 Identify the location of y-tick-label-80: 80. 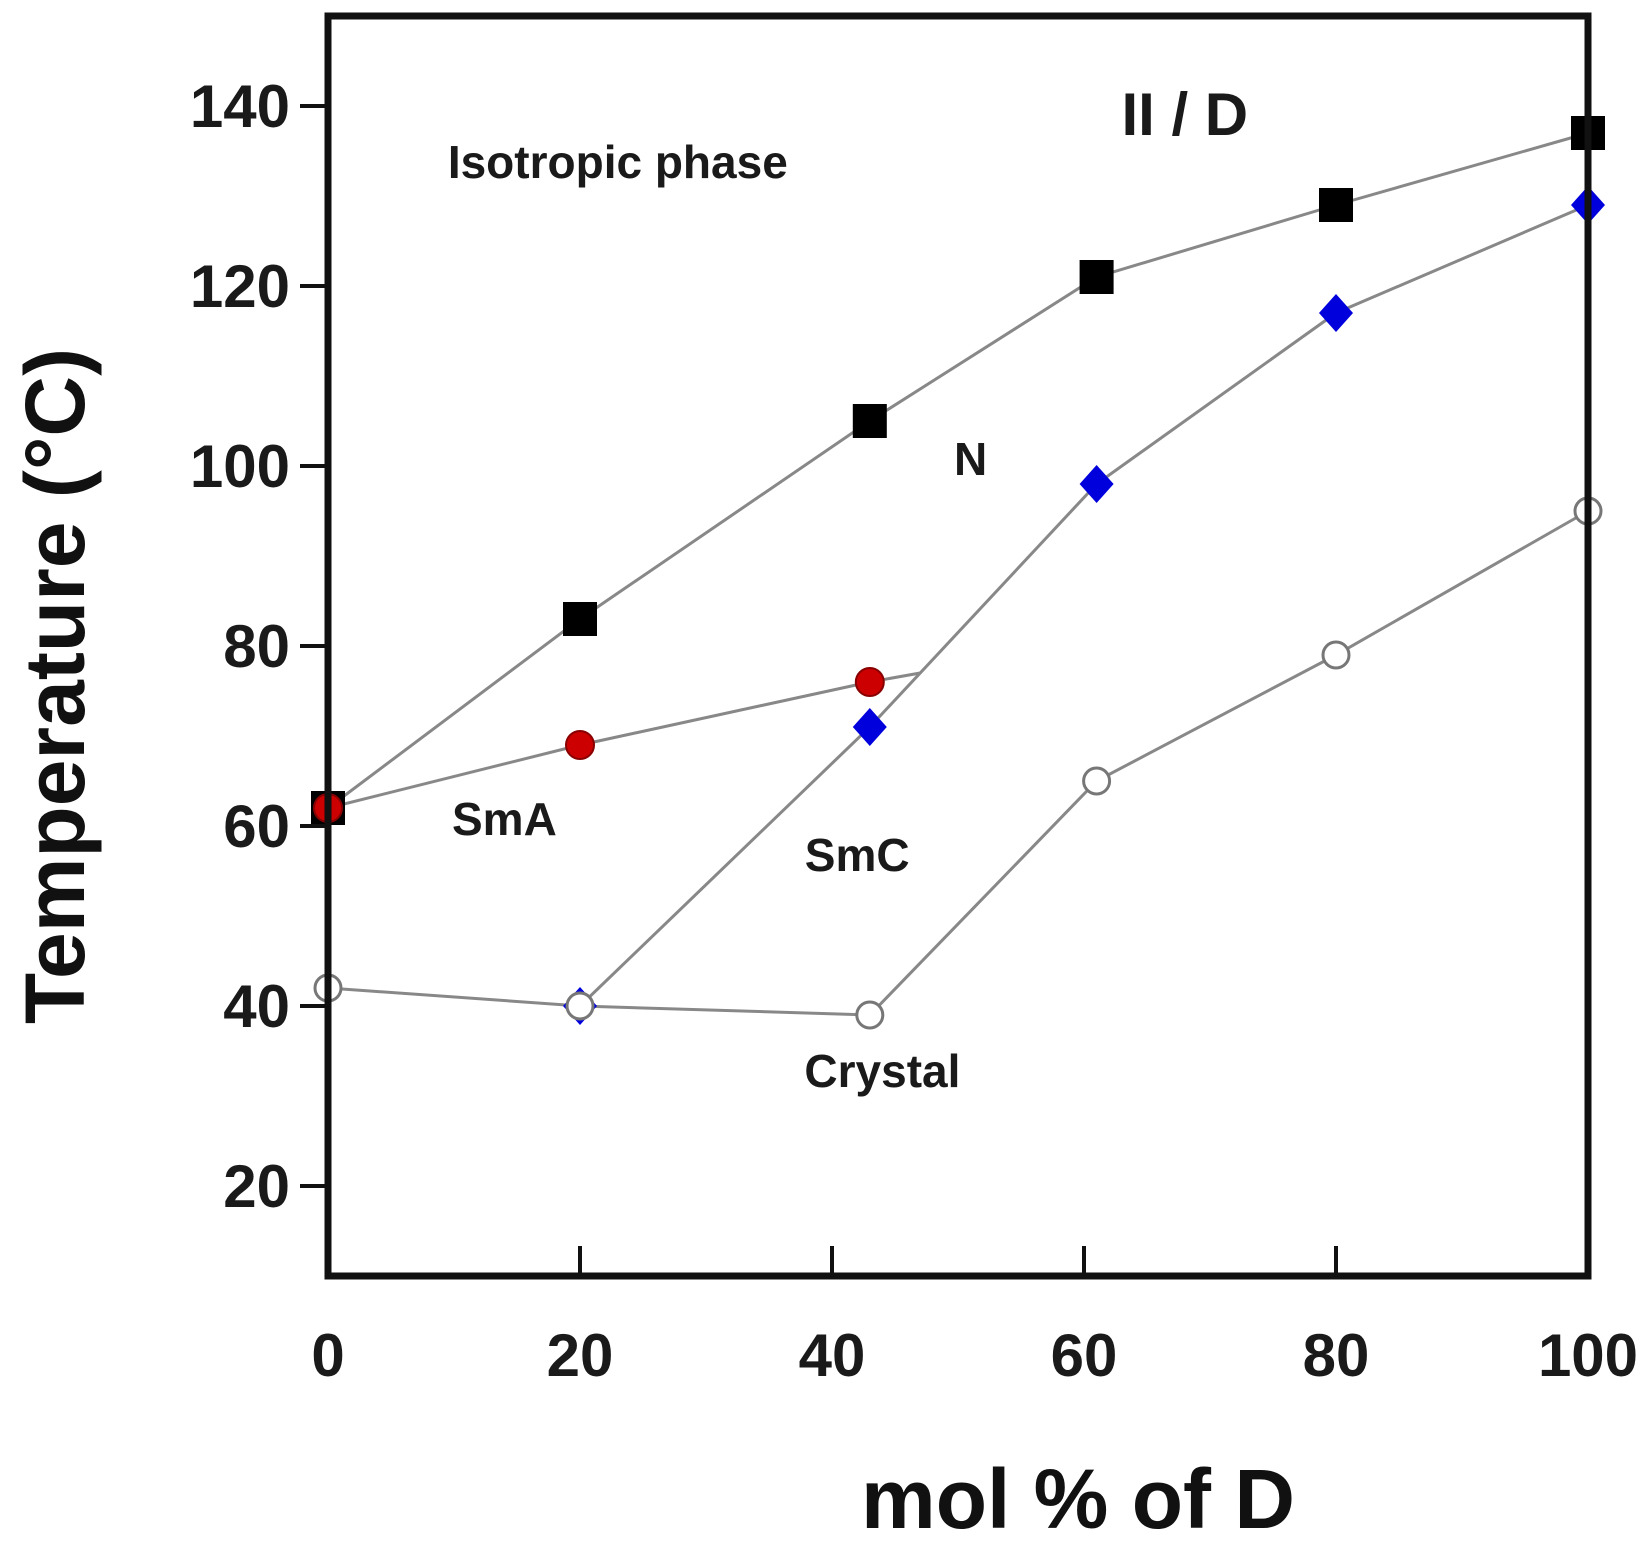
(256, 646).